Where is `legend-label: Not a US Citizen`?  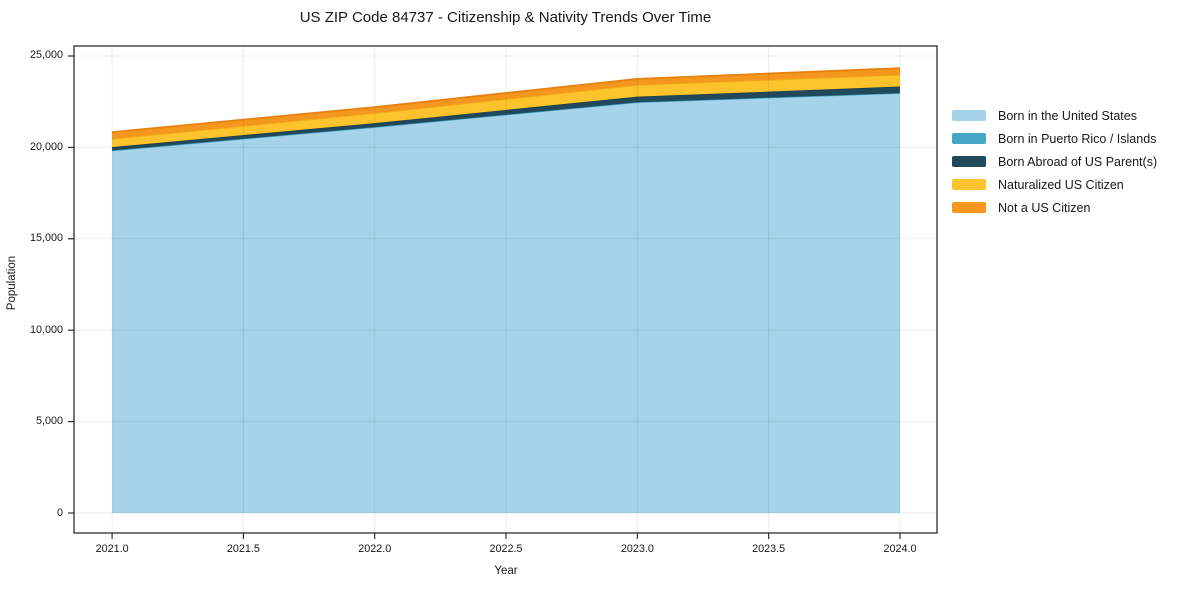 legend-label: Not a US Citizen is located at coordinates (1044, 207).